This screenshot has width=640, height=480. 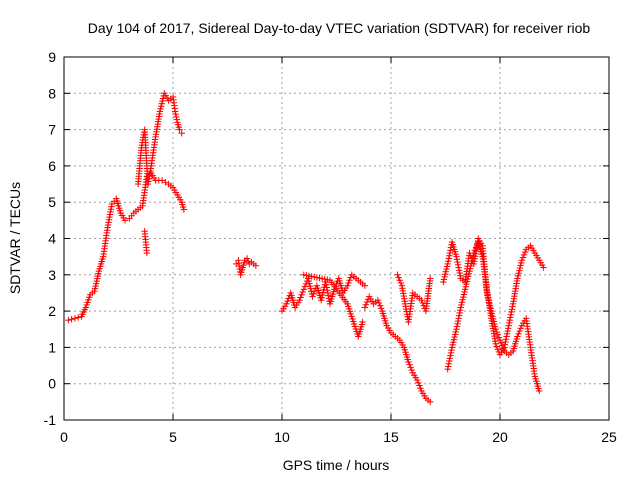 What do you see at coordinates (52, 93) in the screenshot?
I see `y-tick-label: 8` at bounding box center [52, 93].